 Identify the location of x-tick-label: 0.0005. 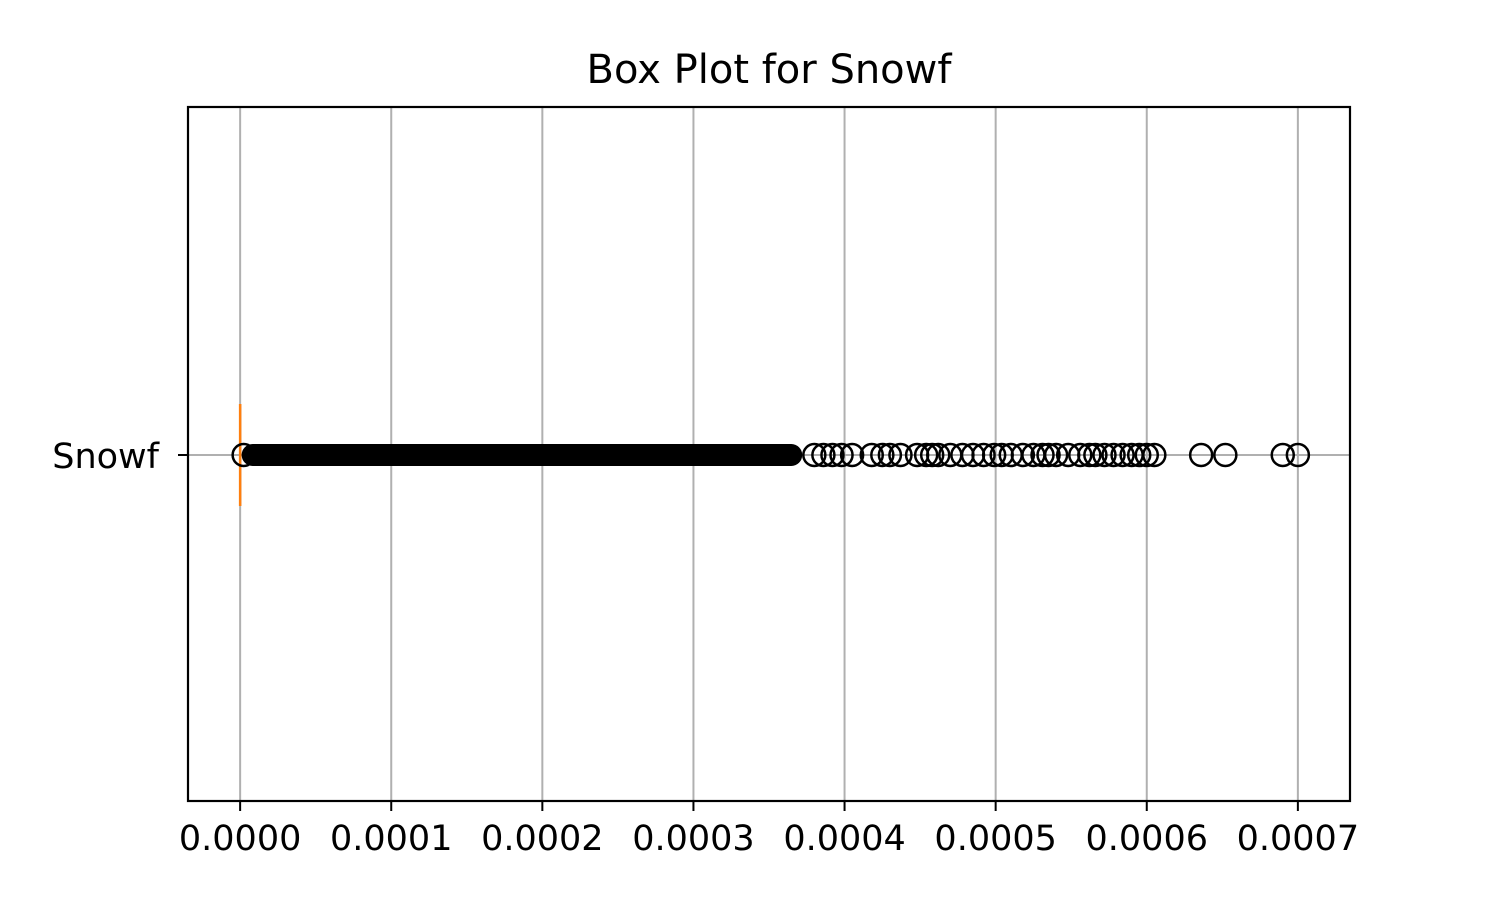
(995, 839).